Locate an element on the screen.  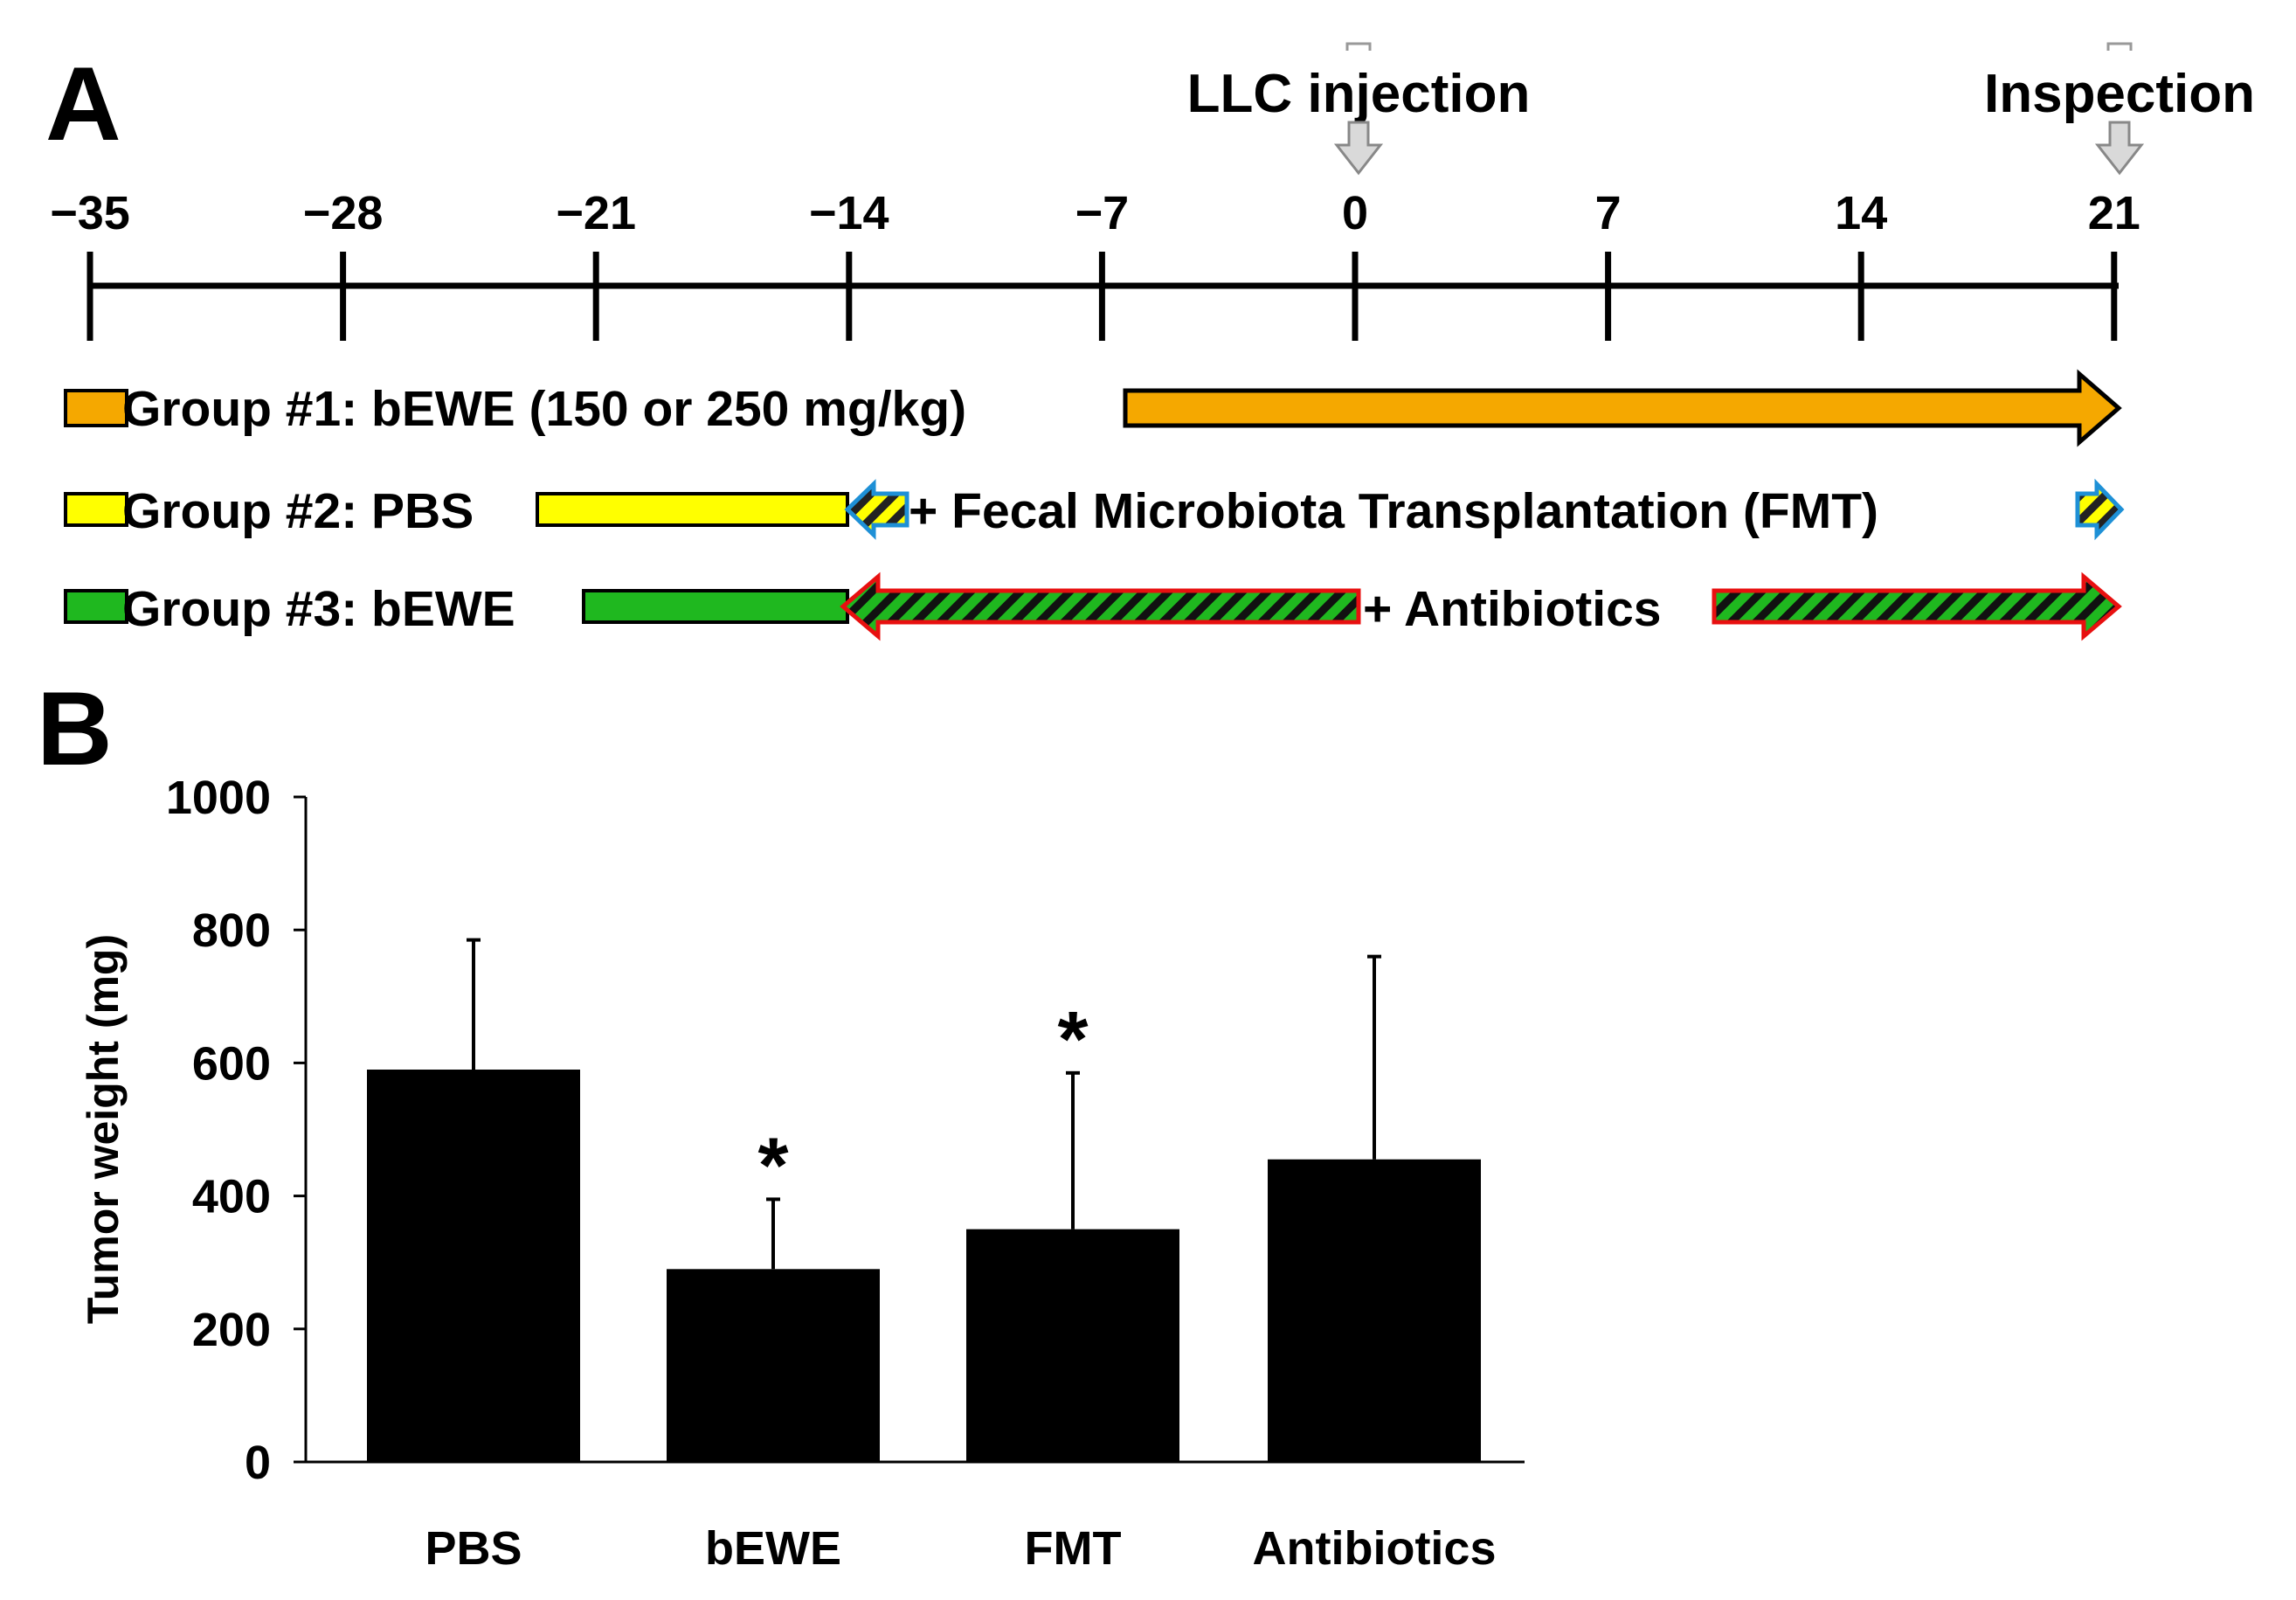
group-3-bewe-bar is located at coordinates (715, 606).